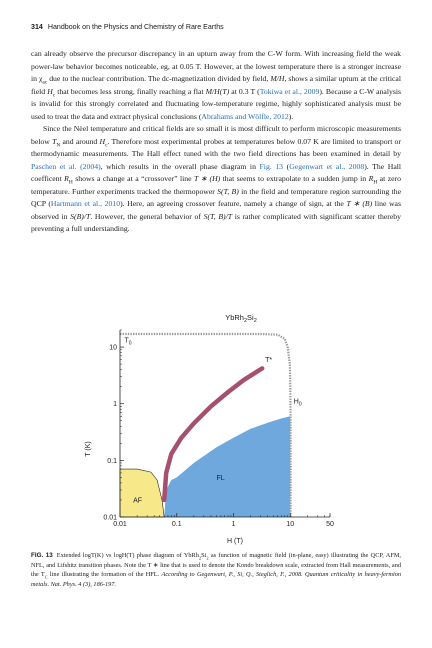  Describe the element at coordinates (85, 203) in the screenshot. I see `citation-link: Hartmann et al., 2010` at that location.